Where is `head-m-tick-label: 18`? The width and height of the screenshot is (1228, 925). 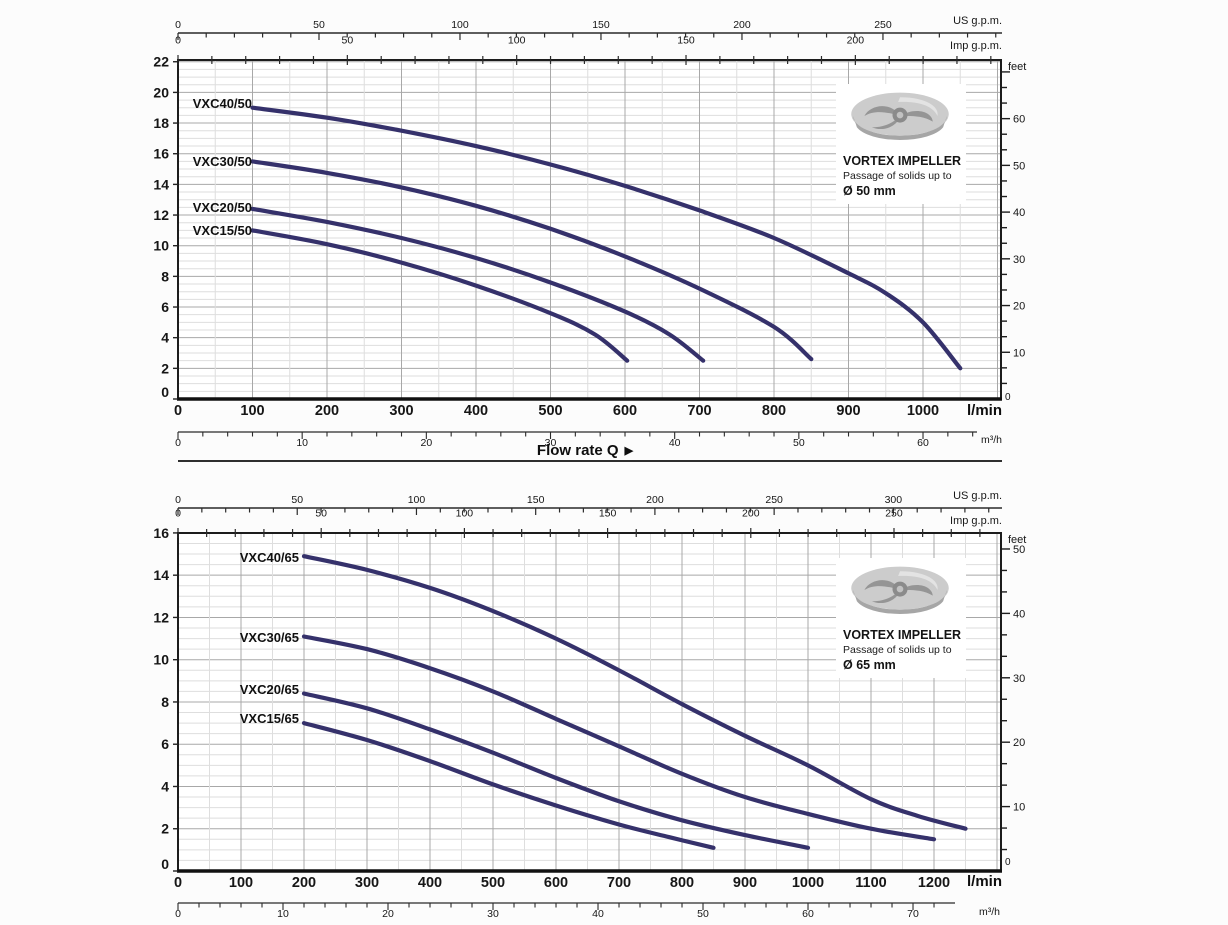
head-m-tick-label: 18 is located at coordinates (161, 123).